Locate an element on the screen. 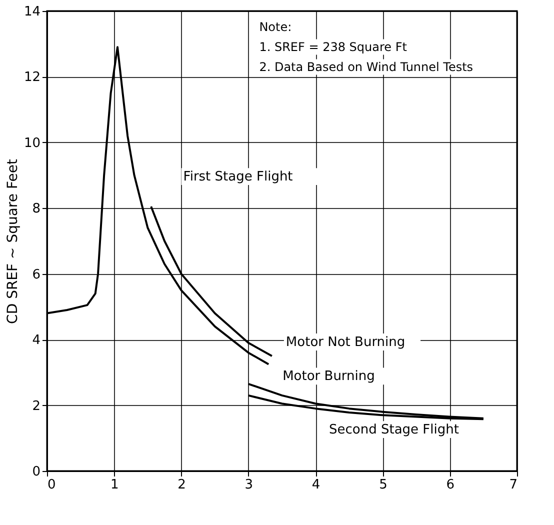  y-tick-label: 10 is located at coordinates (32, 143).